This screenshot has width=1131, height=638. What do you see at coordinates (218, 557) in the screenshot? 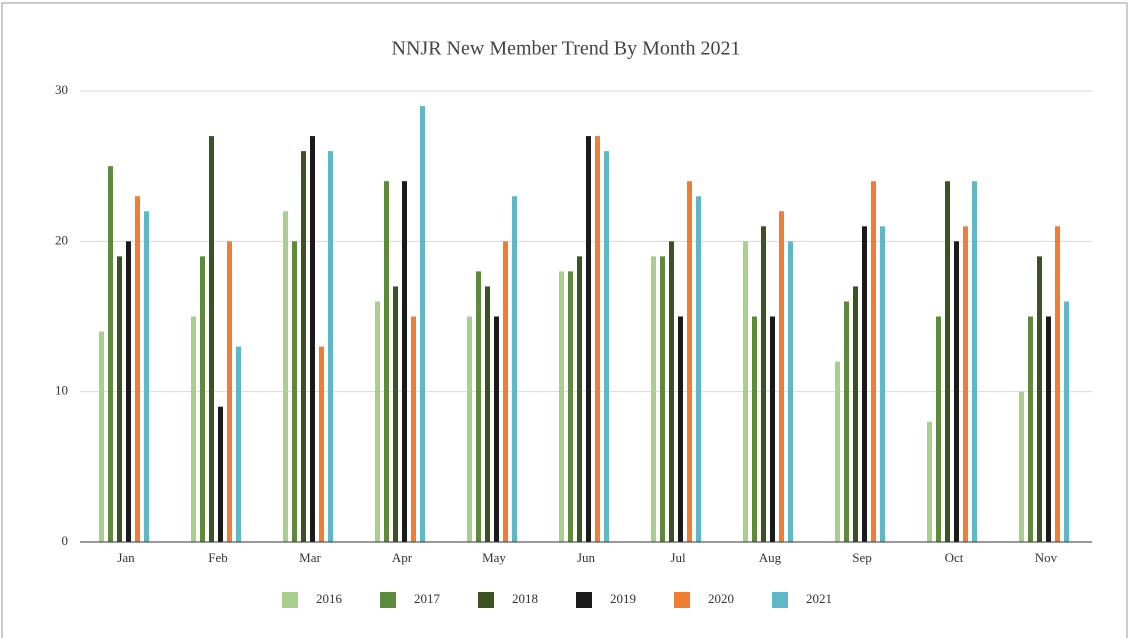
I see `x-tick-label: Feb` at bounding box center [218, 557].